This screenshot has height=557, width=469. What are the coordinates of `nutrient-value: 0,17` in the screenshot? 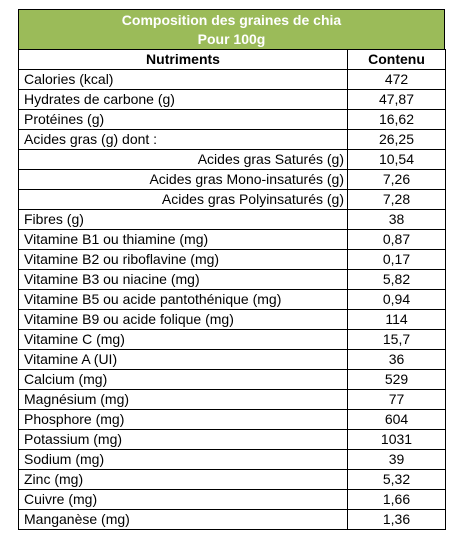 It's located at (396, 259).